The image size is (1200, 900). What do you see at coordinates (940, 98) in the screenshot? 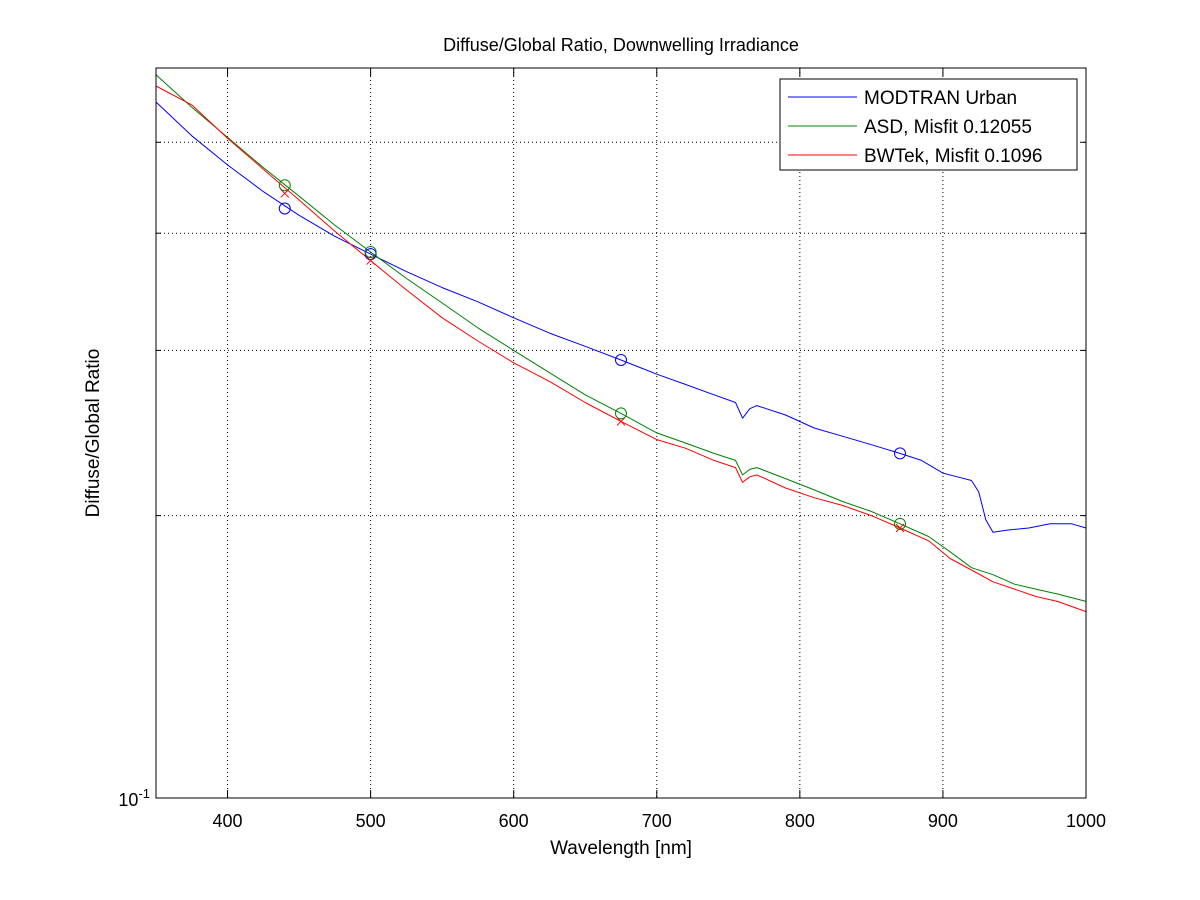
I see `legend-label-0: MODTRAN Urban` at bounding box center [940, 98].